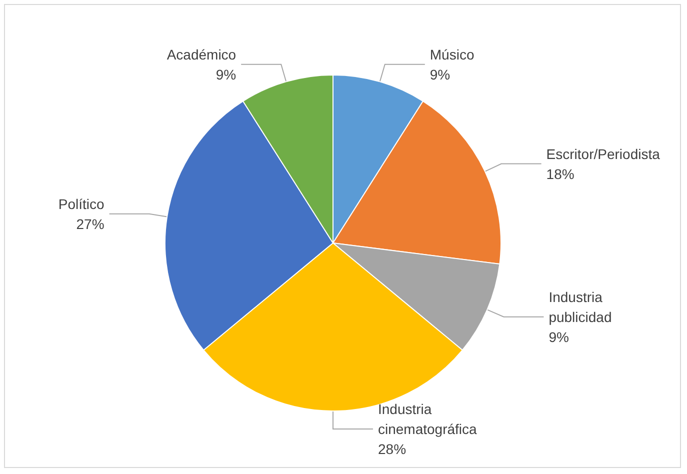 The height and width of the screenshot is (474, 687). What do you see at coordinates (560, 174) in the screenshot?
I see `data-label: 18%` at bounding box center [560, 174].